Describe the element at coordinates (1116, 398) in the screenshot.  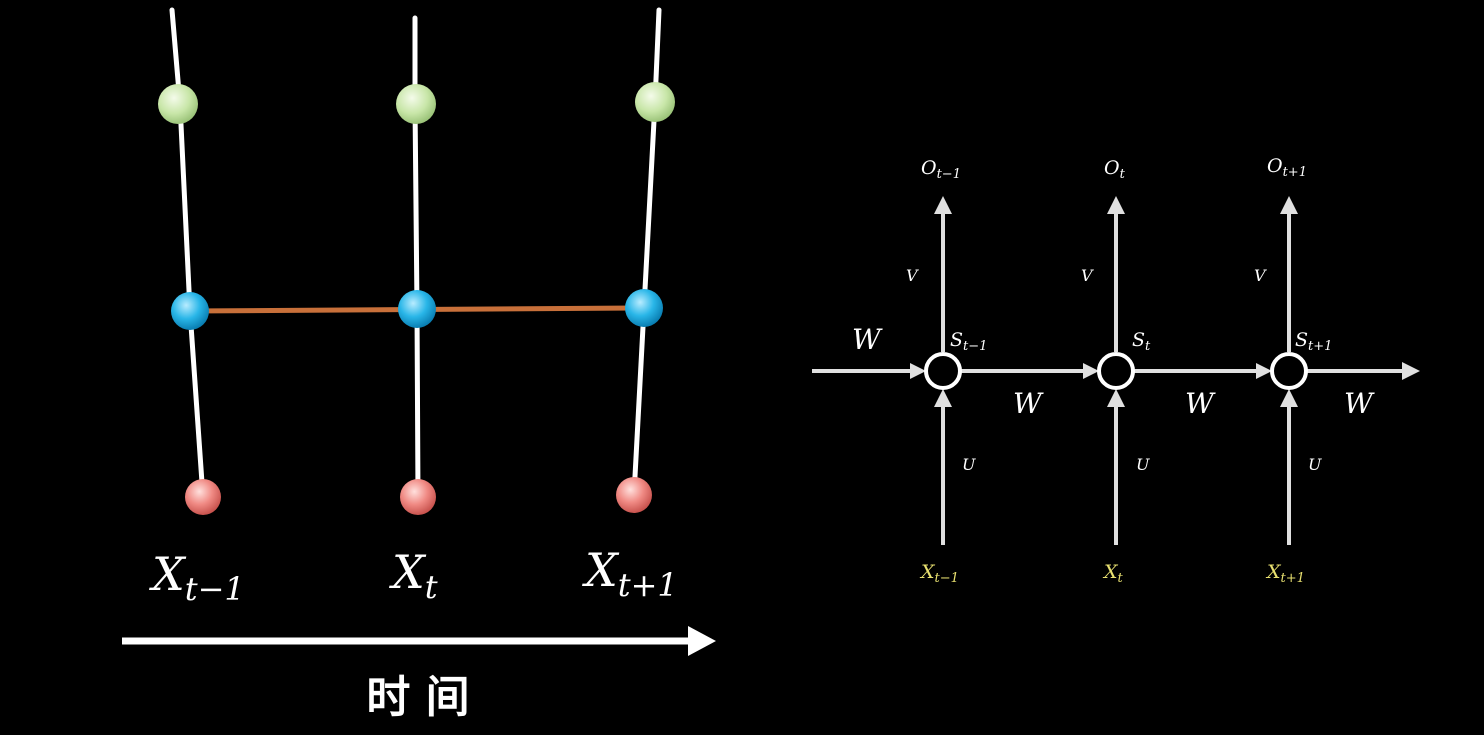
I see `input-arrowheads` at that location.